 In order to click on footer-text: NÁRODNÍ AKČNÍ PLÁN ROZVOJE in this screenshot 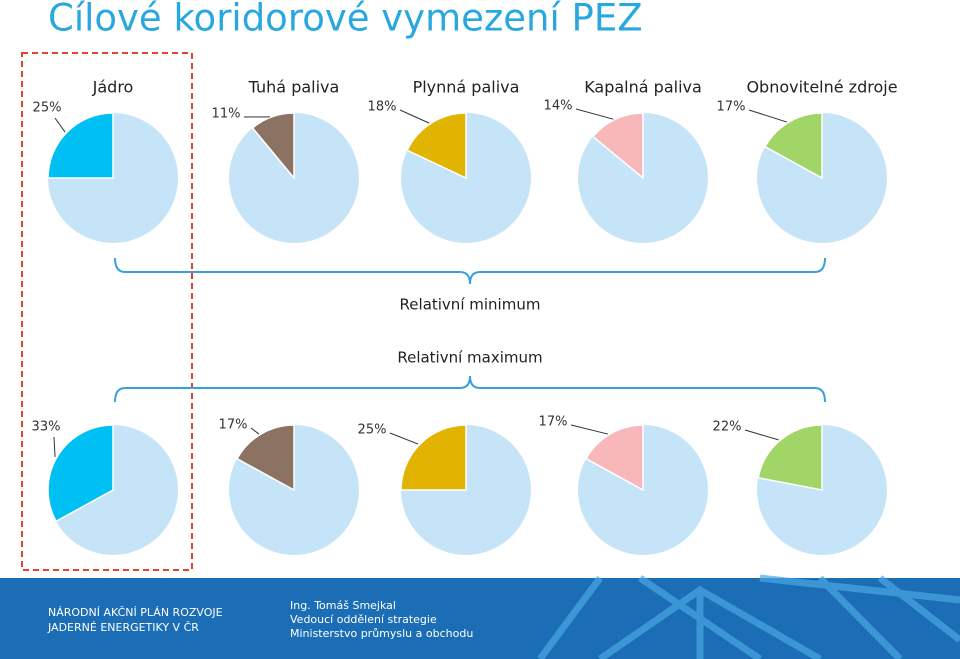, I will do `click(135, 612)`.